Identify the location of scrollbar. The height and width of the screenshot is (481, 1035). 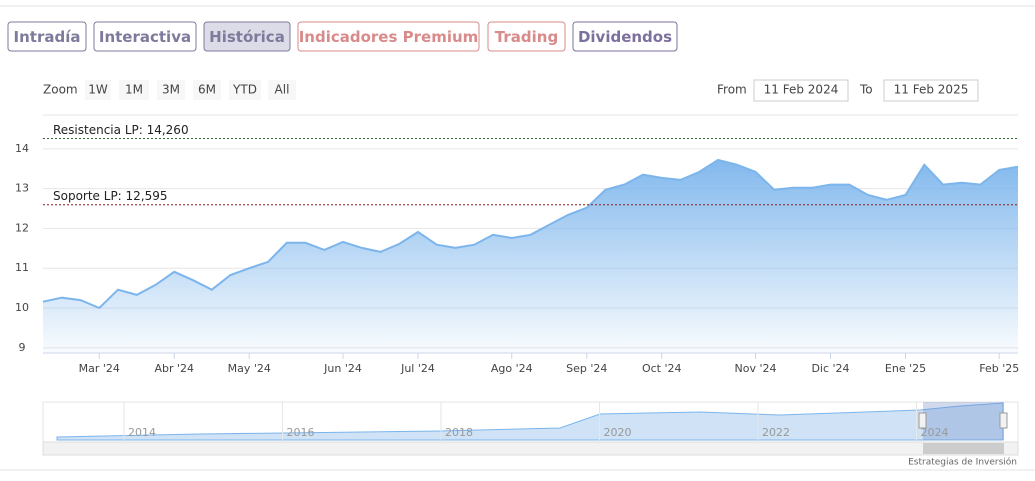
(530, 448).